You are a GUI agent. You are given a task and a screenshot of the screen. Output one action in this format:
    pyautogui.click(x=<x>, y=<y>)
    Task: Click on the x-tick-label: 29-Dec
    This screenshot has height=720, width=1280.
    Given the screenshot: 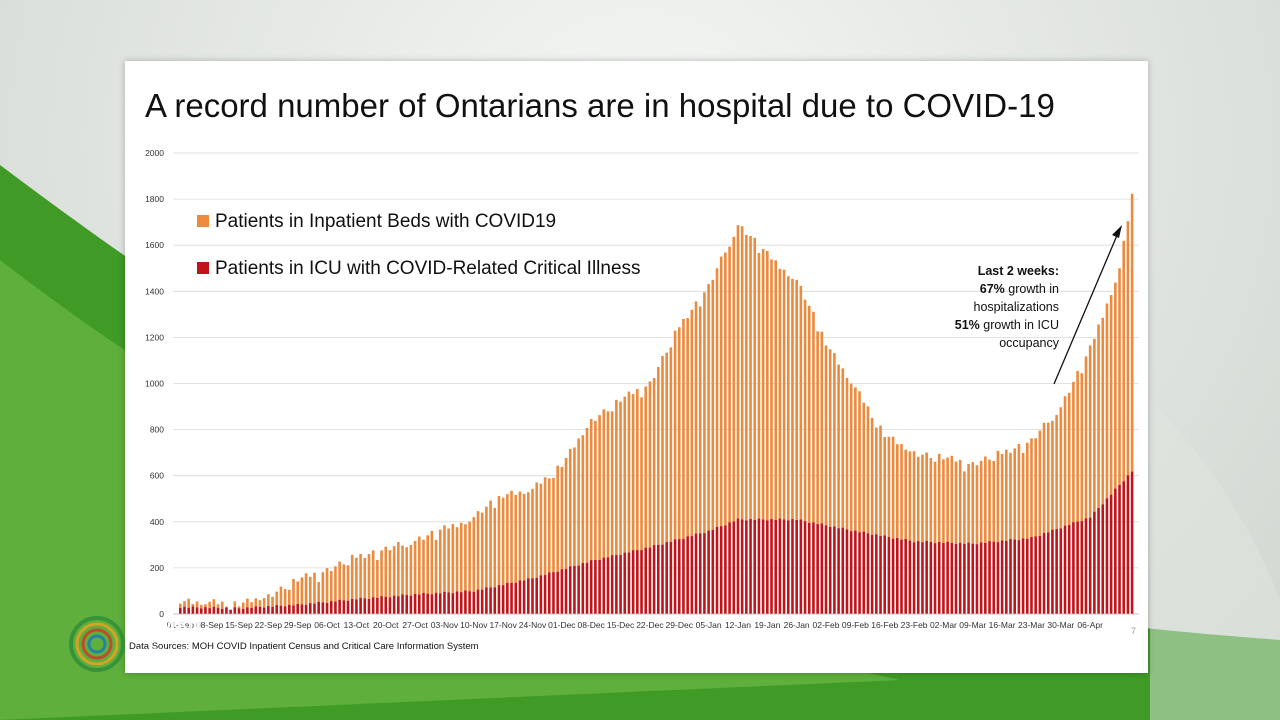 What is the action you would take?
    pyautogui.click(x=680, y=625)
    